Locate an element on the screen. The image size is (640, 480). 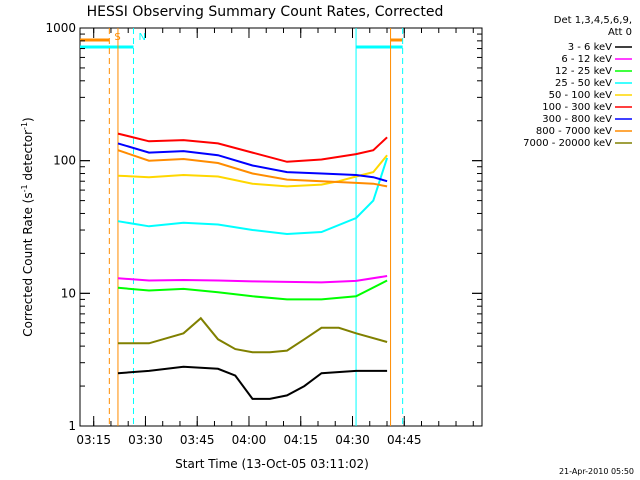
y-axis-label-sup2: -1 is located at coordinates (24, 126).